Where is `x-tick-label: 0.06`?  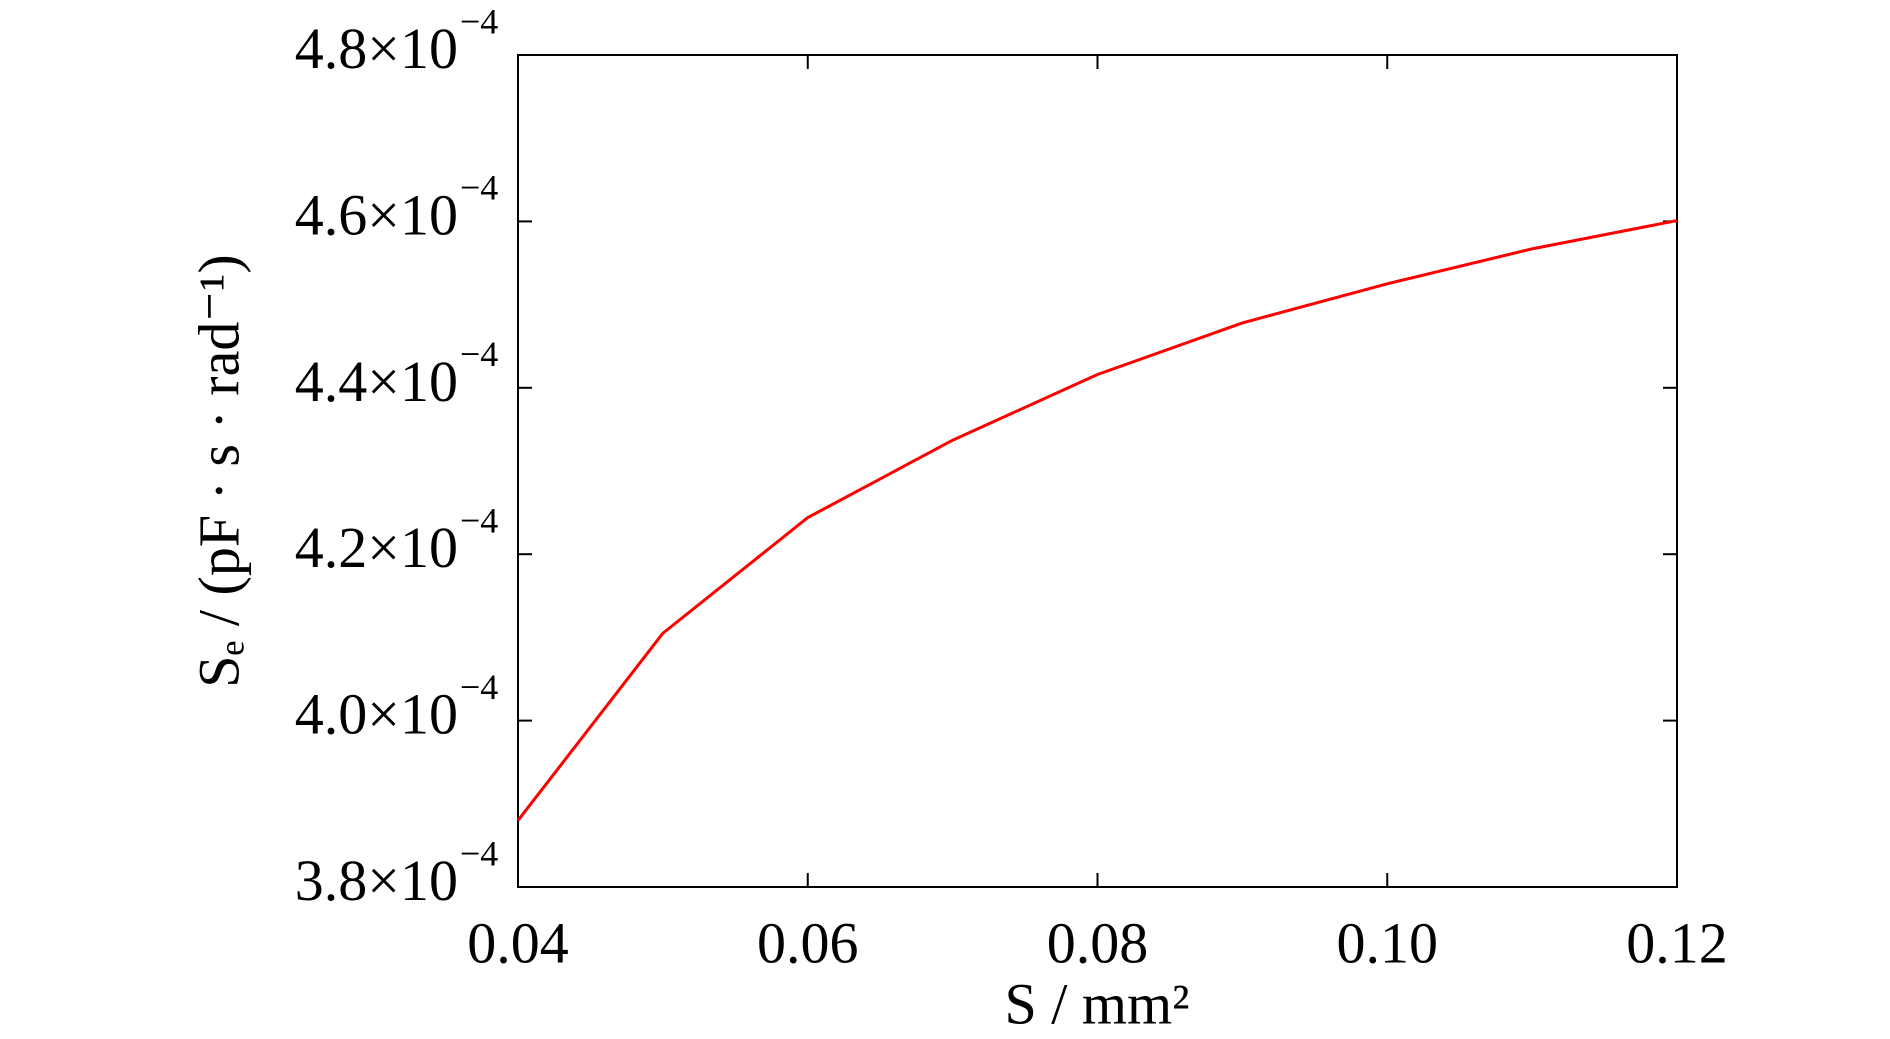 x-tick-label: 0.06 is located at coordinates (808, 942).